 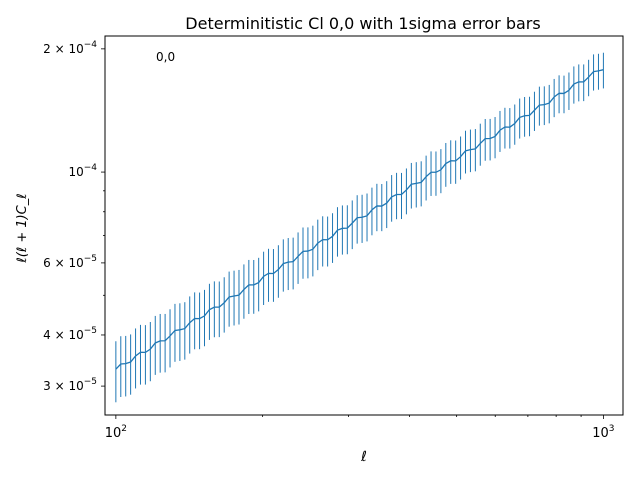 I want to click on y-tick-label: 4 × 10⁻⁵, so click(x=70, y=334).